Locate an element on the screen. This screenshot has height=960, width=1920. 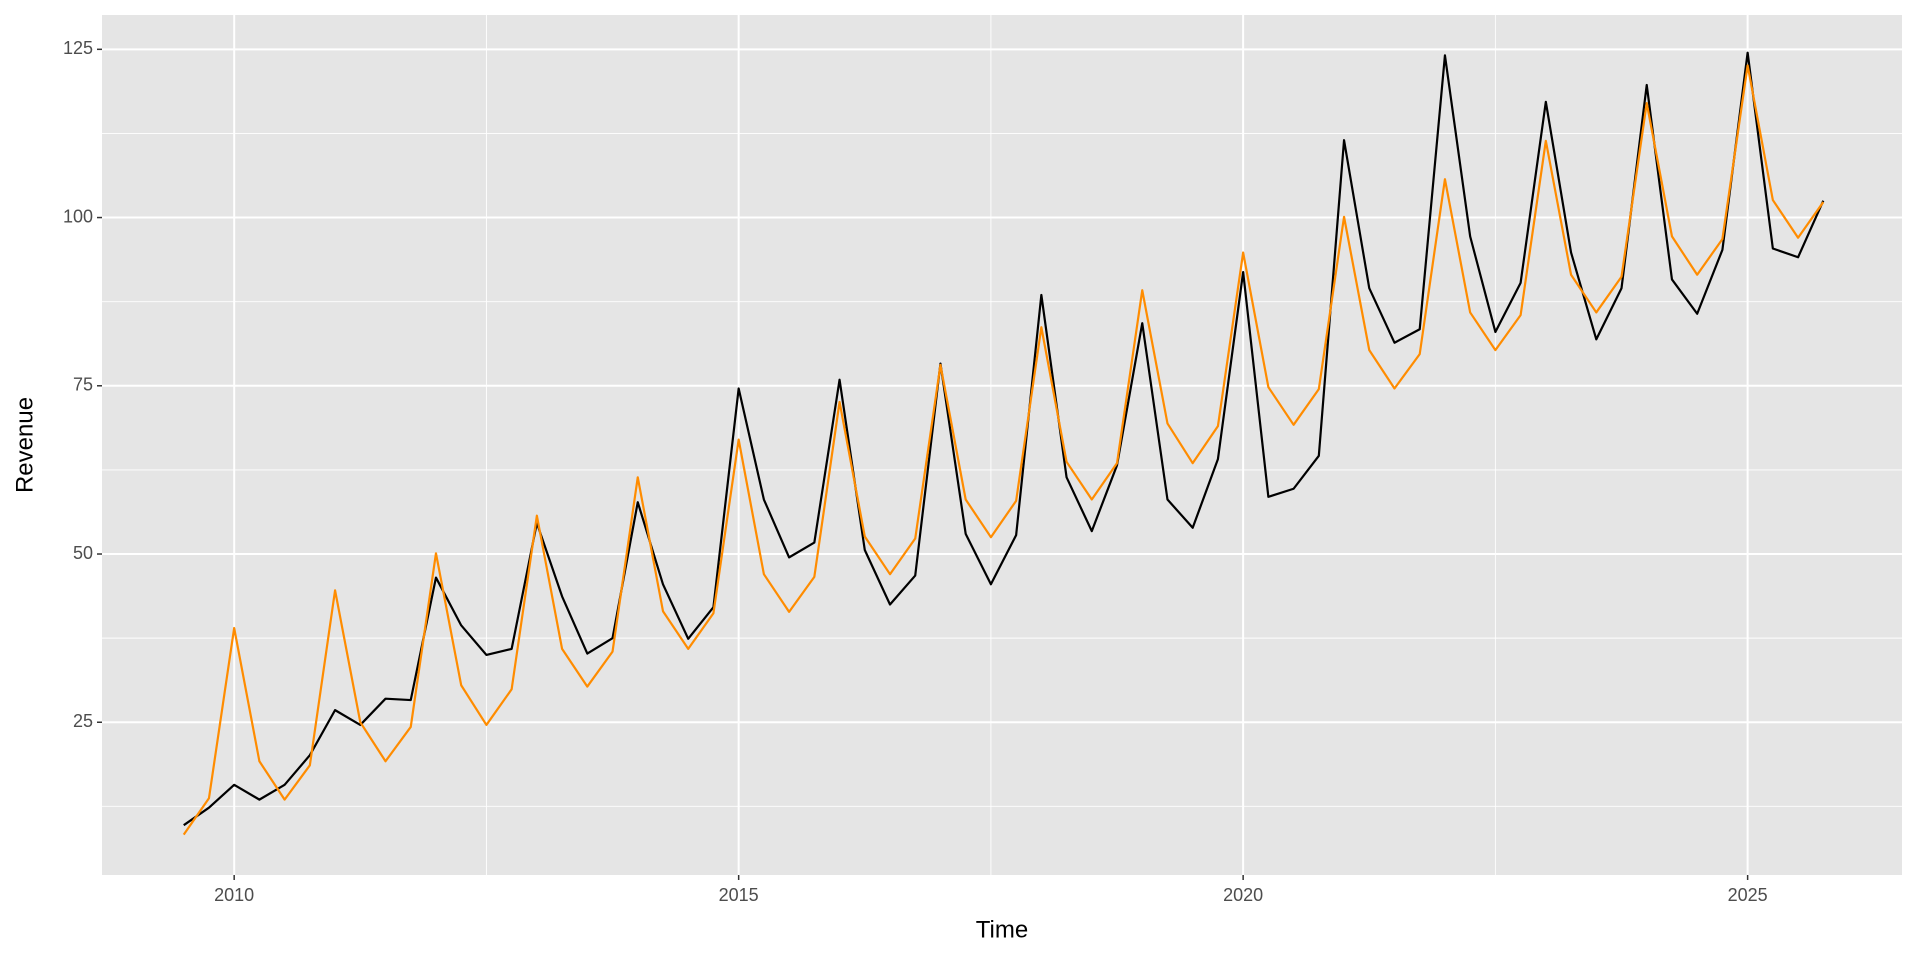
x-tick-label: 2020 is located at coordinates (1243, 895).